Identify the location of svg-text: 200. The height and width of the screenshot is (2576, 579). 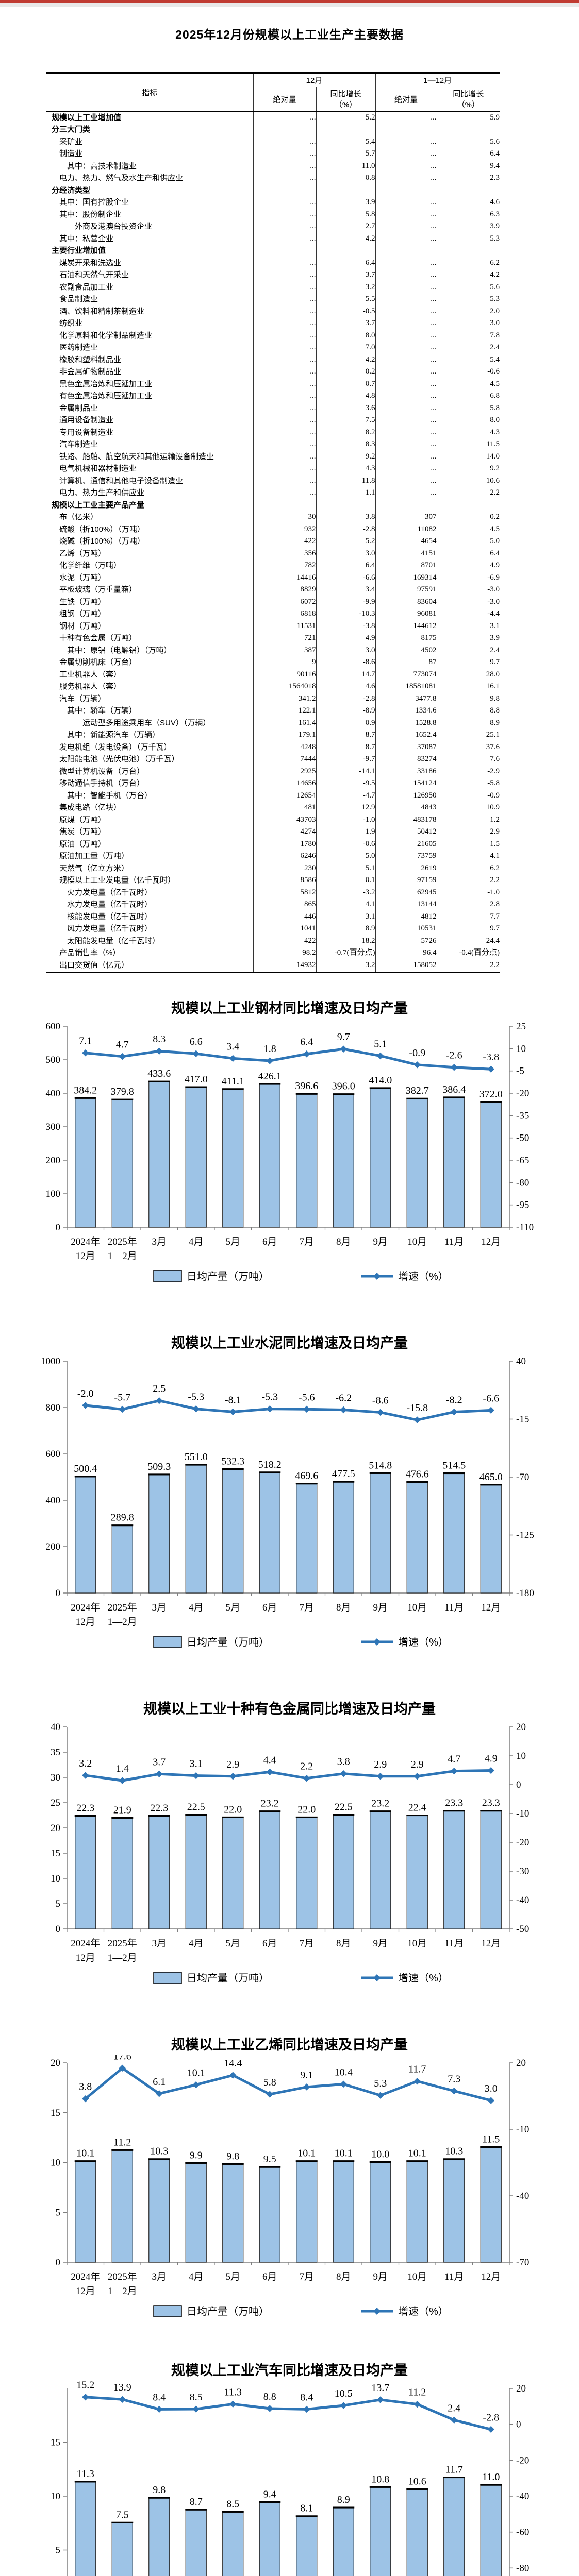
(53, 1160).